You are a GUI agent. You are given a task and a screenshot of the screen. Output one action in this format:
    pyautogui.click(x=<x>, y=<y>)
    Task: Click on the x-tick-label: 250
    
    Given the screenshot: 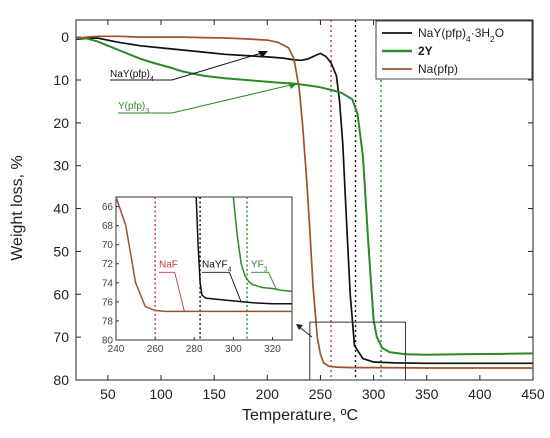 What is the action you would take?
    pyautogui.click(x=321, y=394)
    